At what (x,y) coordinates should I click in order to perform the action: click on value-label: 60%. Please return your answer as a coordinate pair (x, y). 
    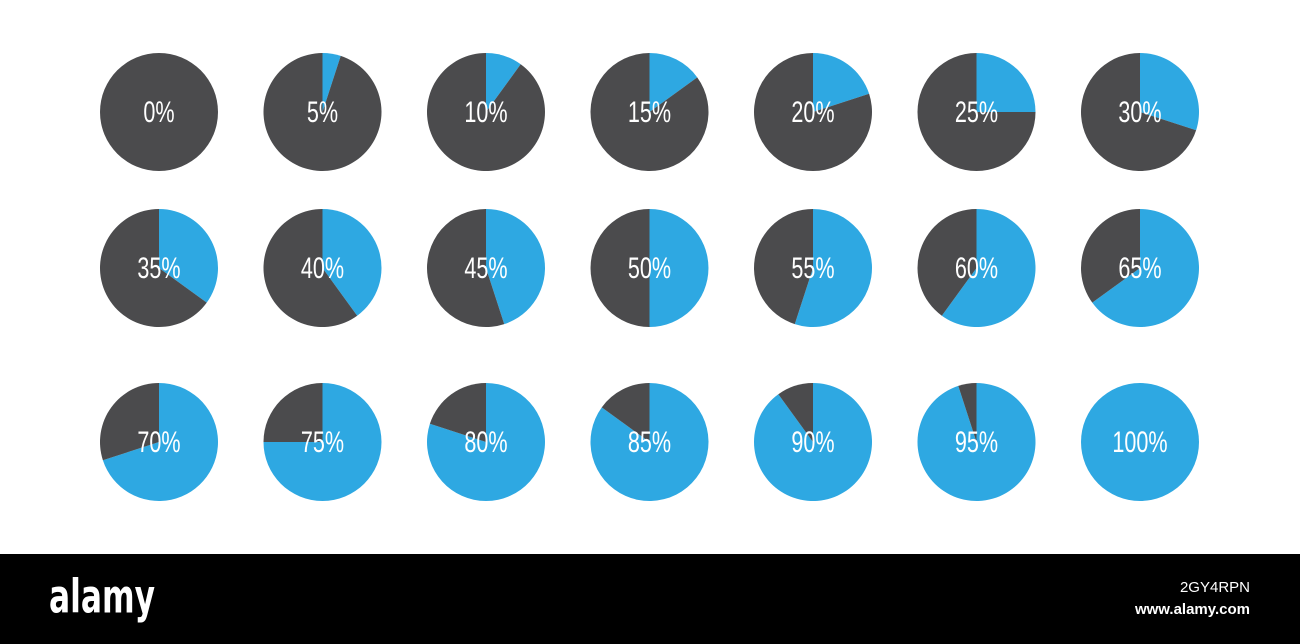
    Looking at the image, I should click on (976, 267).